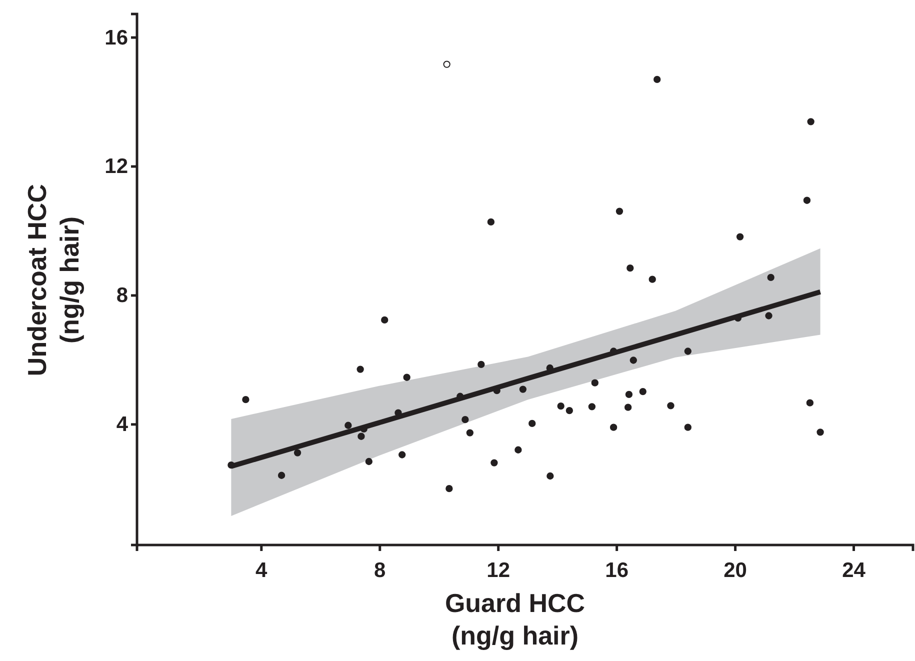 Image resolution: width=915 pixels, height=661 pixels. Describe the element at coordinates (854, 570) in the screenshot. I see `x-tick-label: 24` at that location.